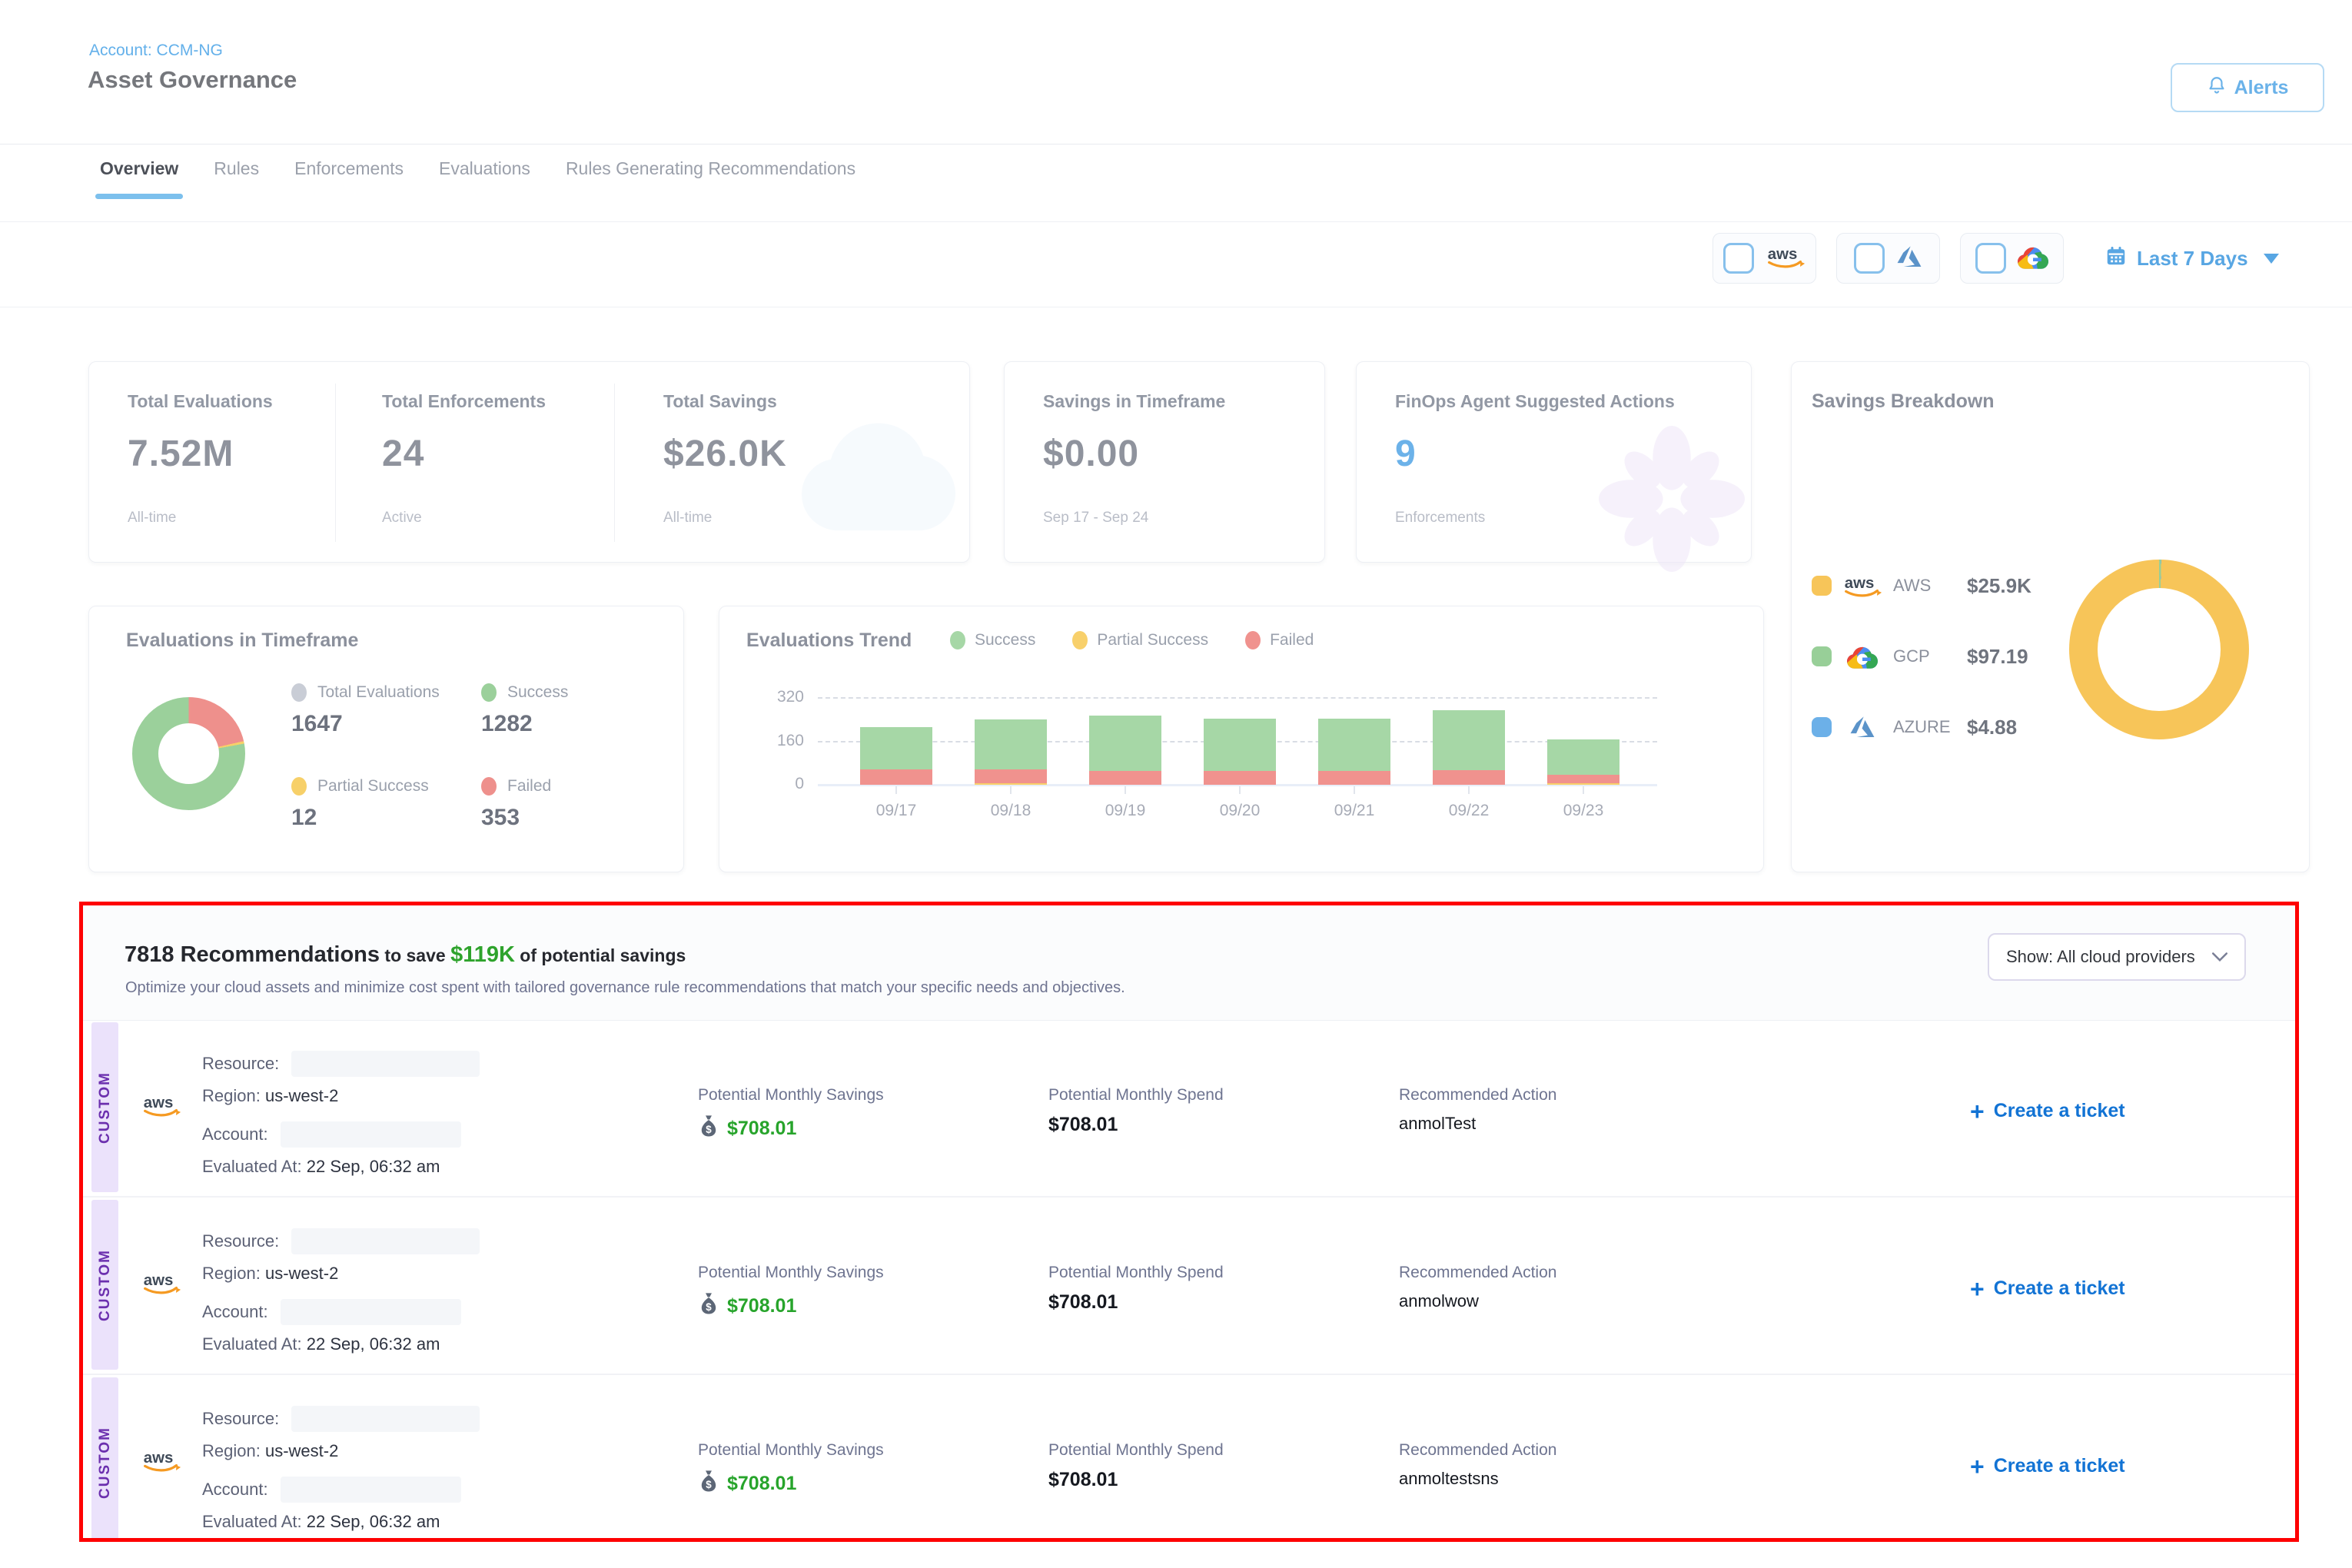 This screenshot has width=2352, height=1568. Describe the element at coordinates (710, 168) in the screenshot. I see `tab-rules-generating-recommendations: Rules Generating Recommendations` at that location.